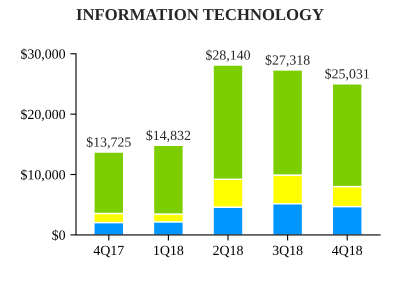 The width and height of the screenshot is (400, 283). Describe the element at coordinates (108, 142) in the screenshot. I see `total-label: $13,725` at that location.